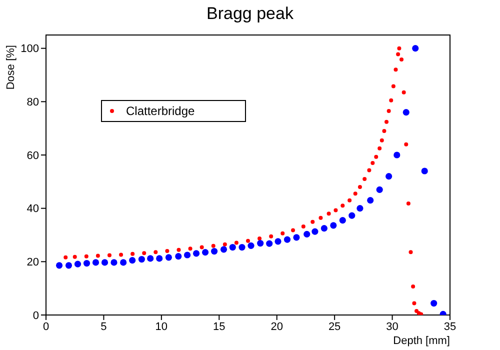  I want to click on legend-label: Clatterbridge, so click(160, 111).